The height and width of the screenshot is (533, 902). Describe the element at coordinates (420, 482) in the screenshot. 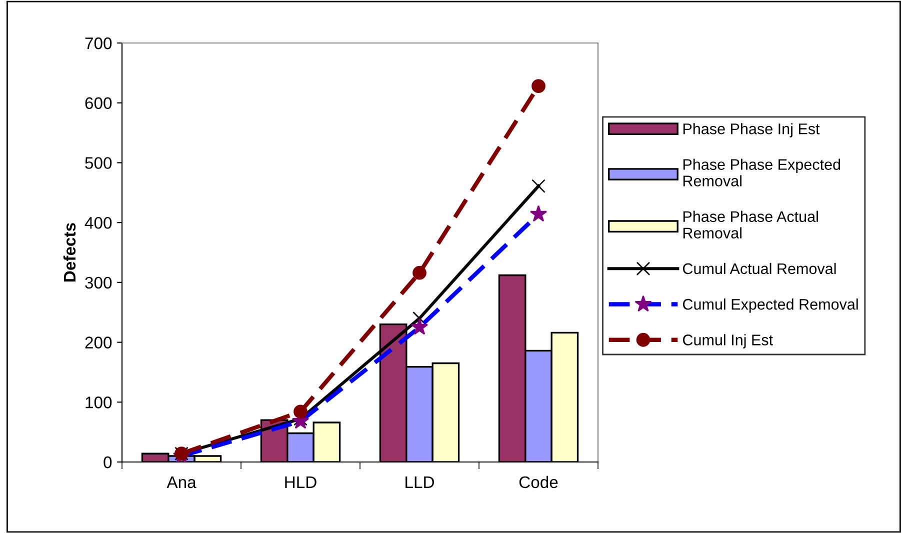

I see `x-tick-label: LLD` at that location.